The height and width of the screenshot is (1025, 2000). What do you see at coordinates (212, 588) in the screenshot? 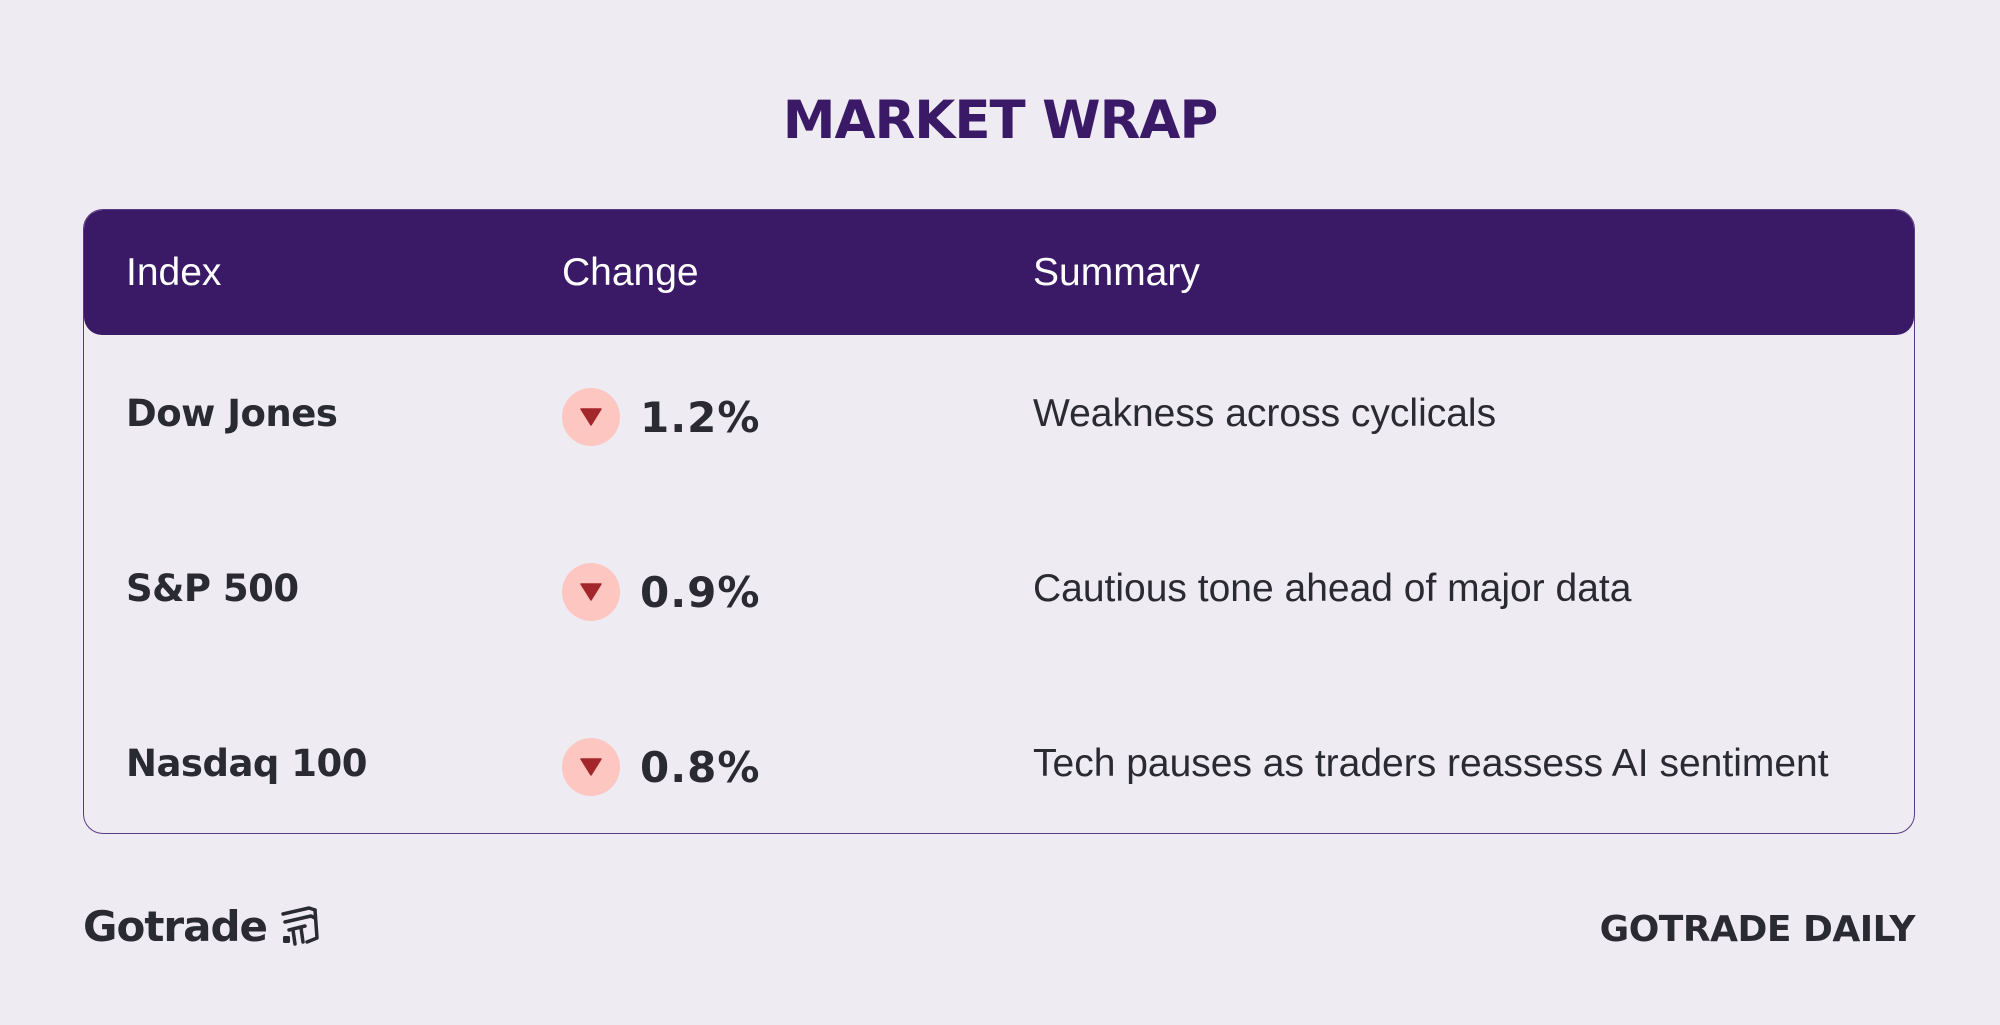
I see `index-name: S&P 500` at bounding box center [212, 588].